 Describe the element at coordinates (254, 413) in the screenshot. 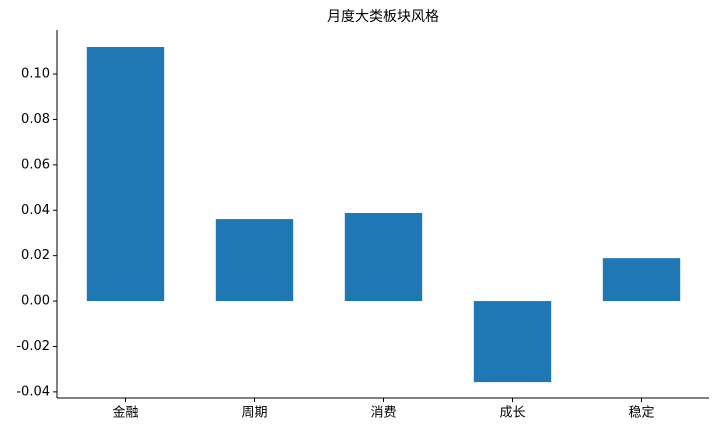

I see `x-tick-label: 周期` at that location.